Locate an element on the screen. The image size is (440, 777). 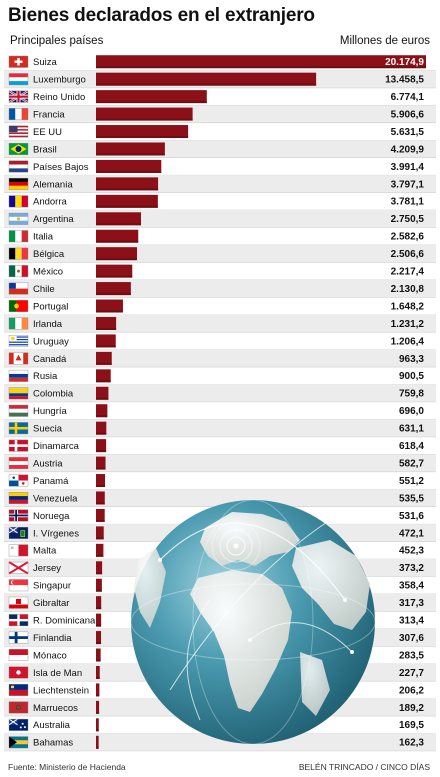
value-label: 307,6 is located at coordinates (411, 638).